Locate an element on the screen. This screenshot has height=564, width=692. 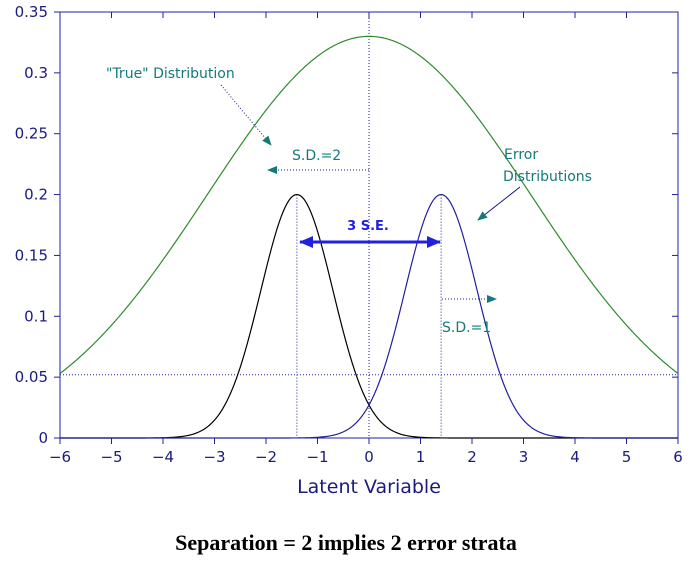
x-tick-label: 1 is located at coordinates (421, 457).